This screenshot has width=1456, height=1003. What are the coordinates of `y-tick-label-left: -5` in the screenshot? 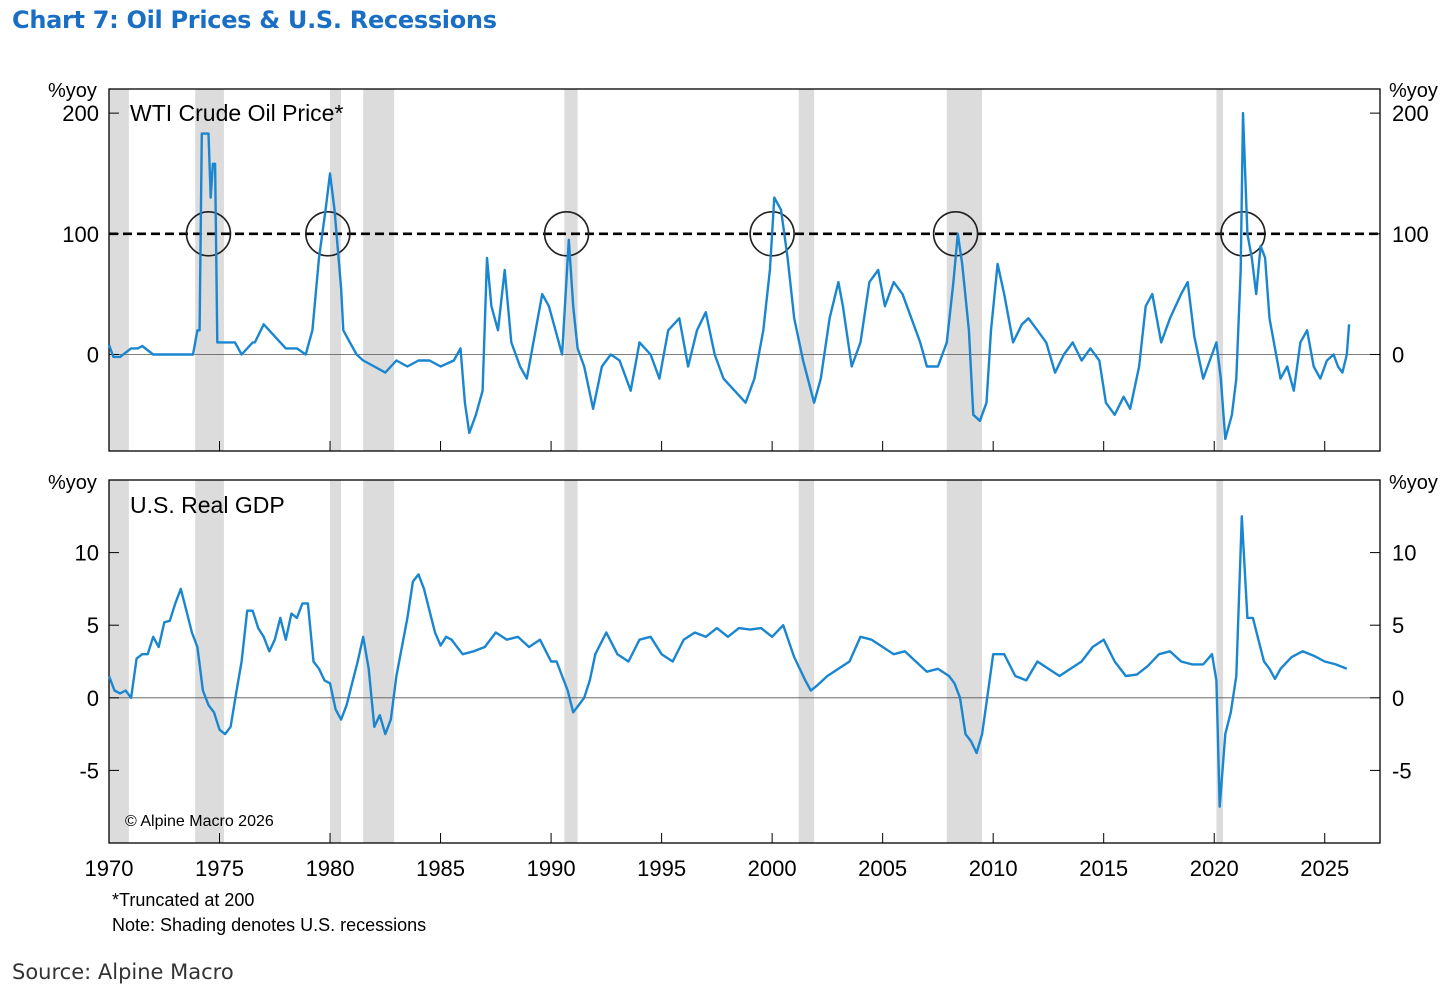 It's located at (89, 770).